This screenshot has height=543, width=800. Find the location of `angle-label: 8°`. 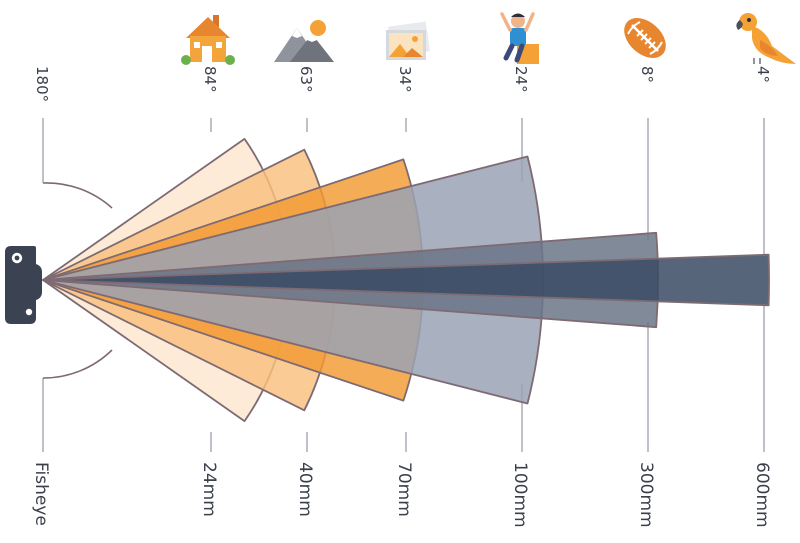

angle-label: 8° is located at coordinates (647, 74).